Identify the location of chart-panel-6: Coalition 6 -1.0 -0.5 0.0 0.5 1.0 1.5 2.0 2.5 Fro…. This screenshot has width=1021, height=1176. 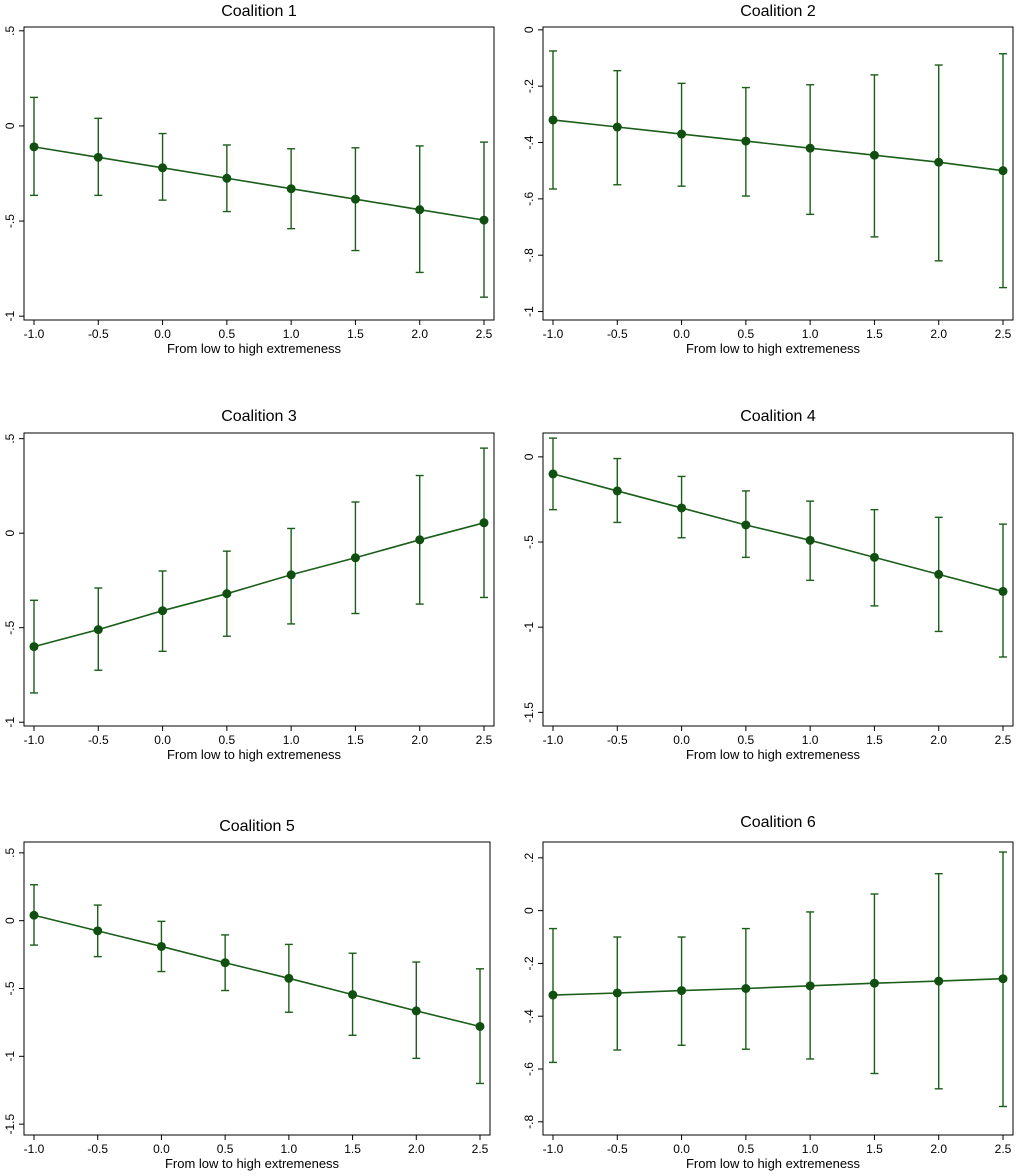
(768, 992).